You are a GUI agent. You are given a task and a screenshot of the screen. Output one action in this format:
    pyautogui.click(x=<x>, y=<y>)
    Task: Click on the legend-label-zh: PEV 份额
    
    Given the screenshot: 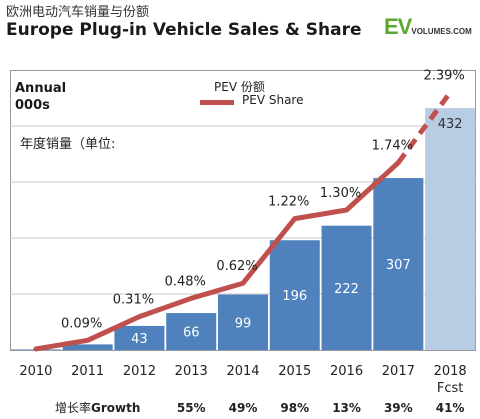 What is the action you would take?
    pyautogui.click(x=239, y=87)
    